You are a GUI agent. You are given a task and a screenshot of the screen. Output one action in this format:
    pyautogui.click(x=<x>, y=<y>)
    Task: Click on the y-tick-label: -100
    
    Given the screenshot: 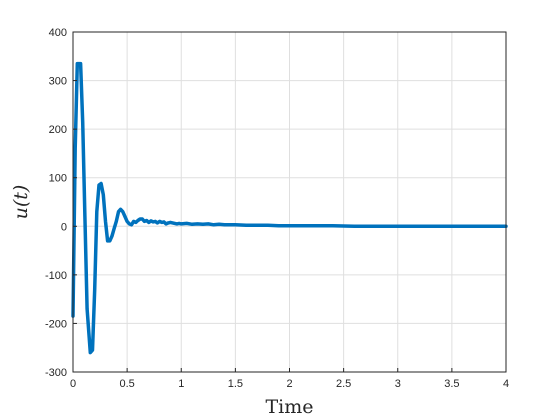 What is the action you would take?
    pyautogui.click(x=56, y=276)
    